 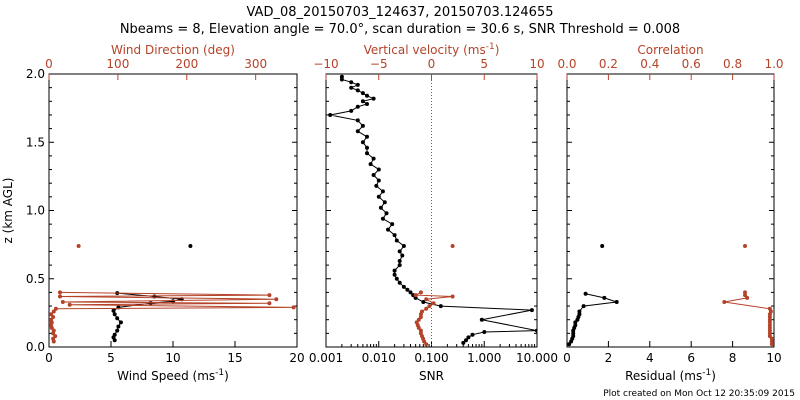 What do you see at coordinates (431, 358) in the screenshot?
I see `x-tick-label: 0.100` at bounding box center [431, 358].